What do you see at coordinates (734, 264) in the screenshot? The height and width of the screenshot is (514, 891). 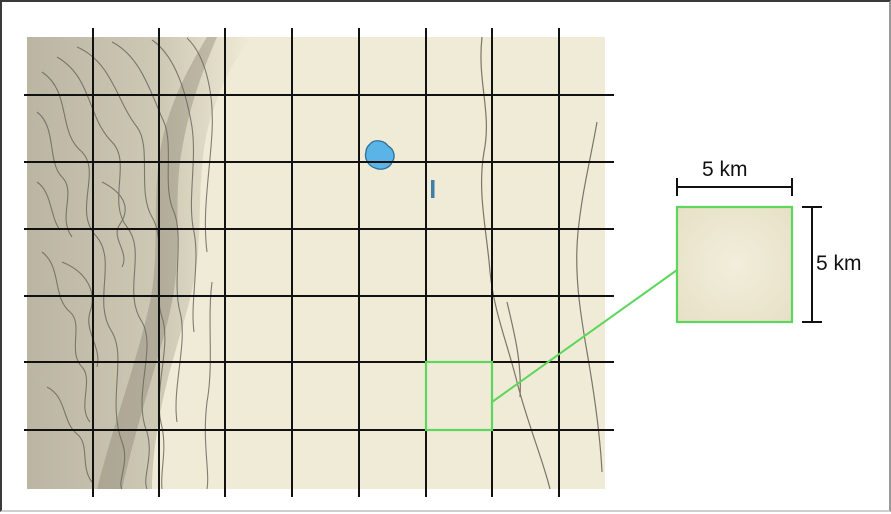 I see `enlarged-grid-cell` at bounding box center [734, 264].